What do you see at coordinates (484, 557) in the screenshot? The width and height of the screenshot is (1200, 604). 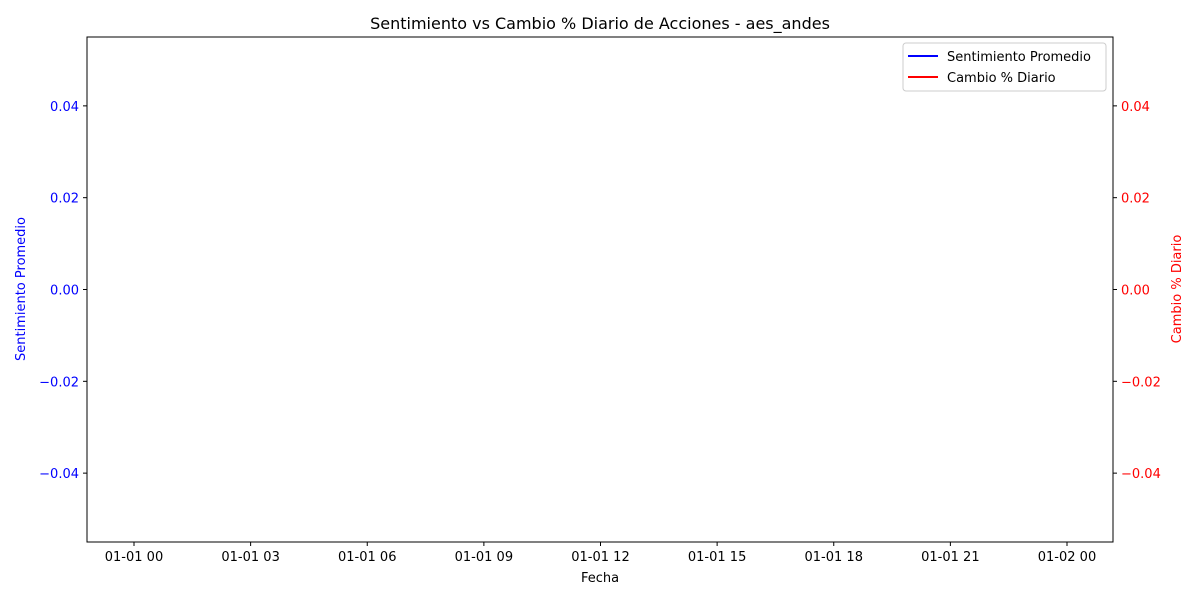 I see `x-tick-label: 01-01 09` at bounding box center [484, 557].